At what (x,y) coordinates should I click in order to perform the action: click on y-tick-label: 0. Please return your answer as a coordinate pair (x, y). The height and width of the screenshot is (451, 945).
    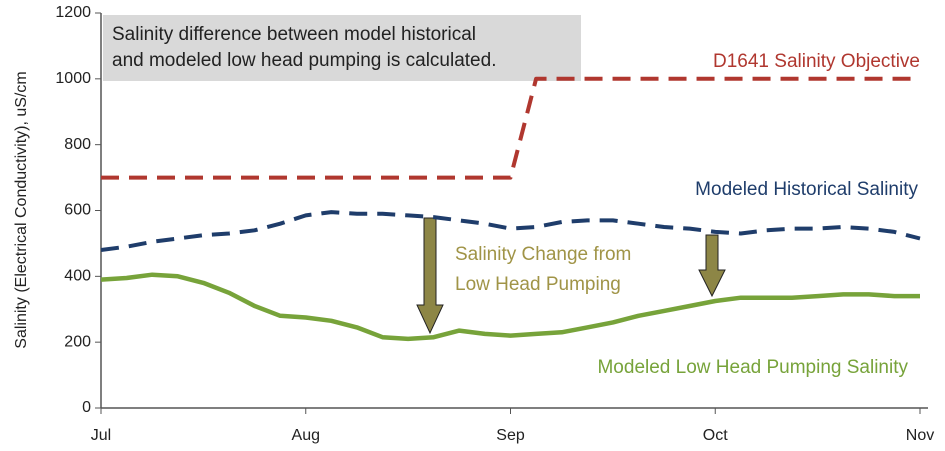
    Looking at the image, I should click on (86, 407).